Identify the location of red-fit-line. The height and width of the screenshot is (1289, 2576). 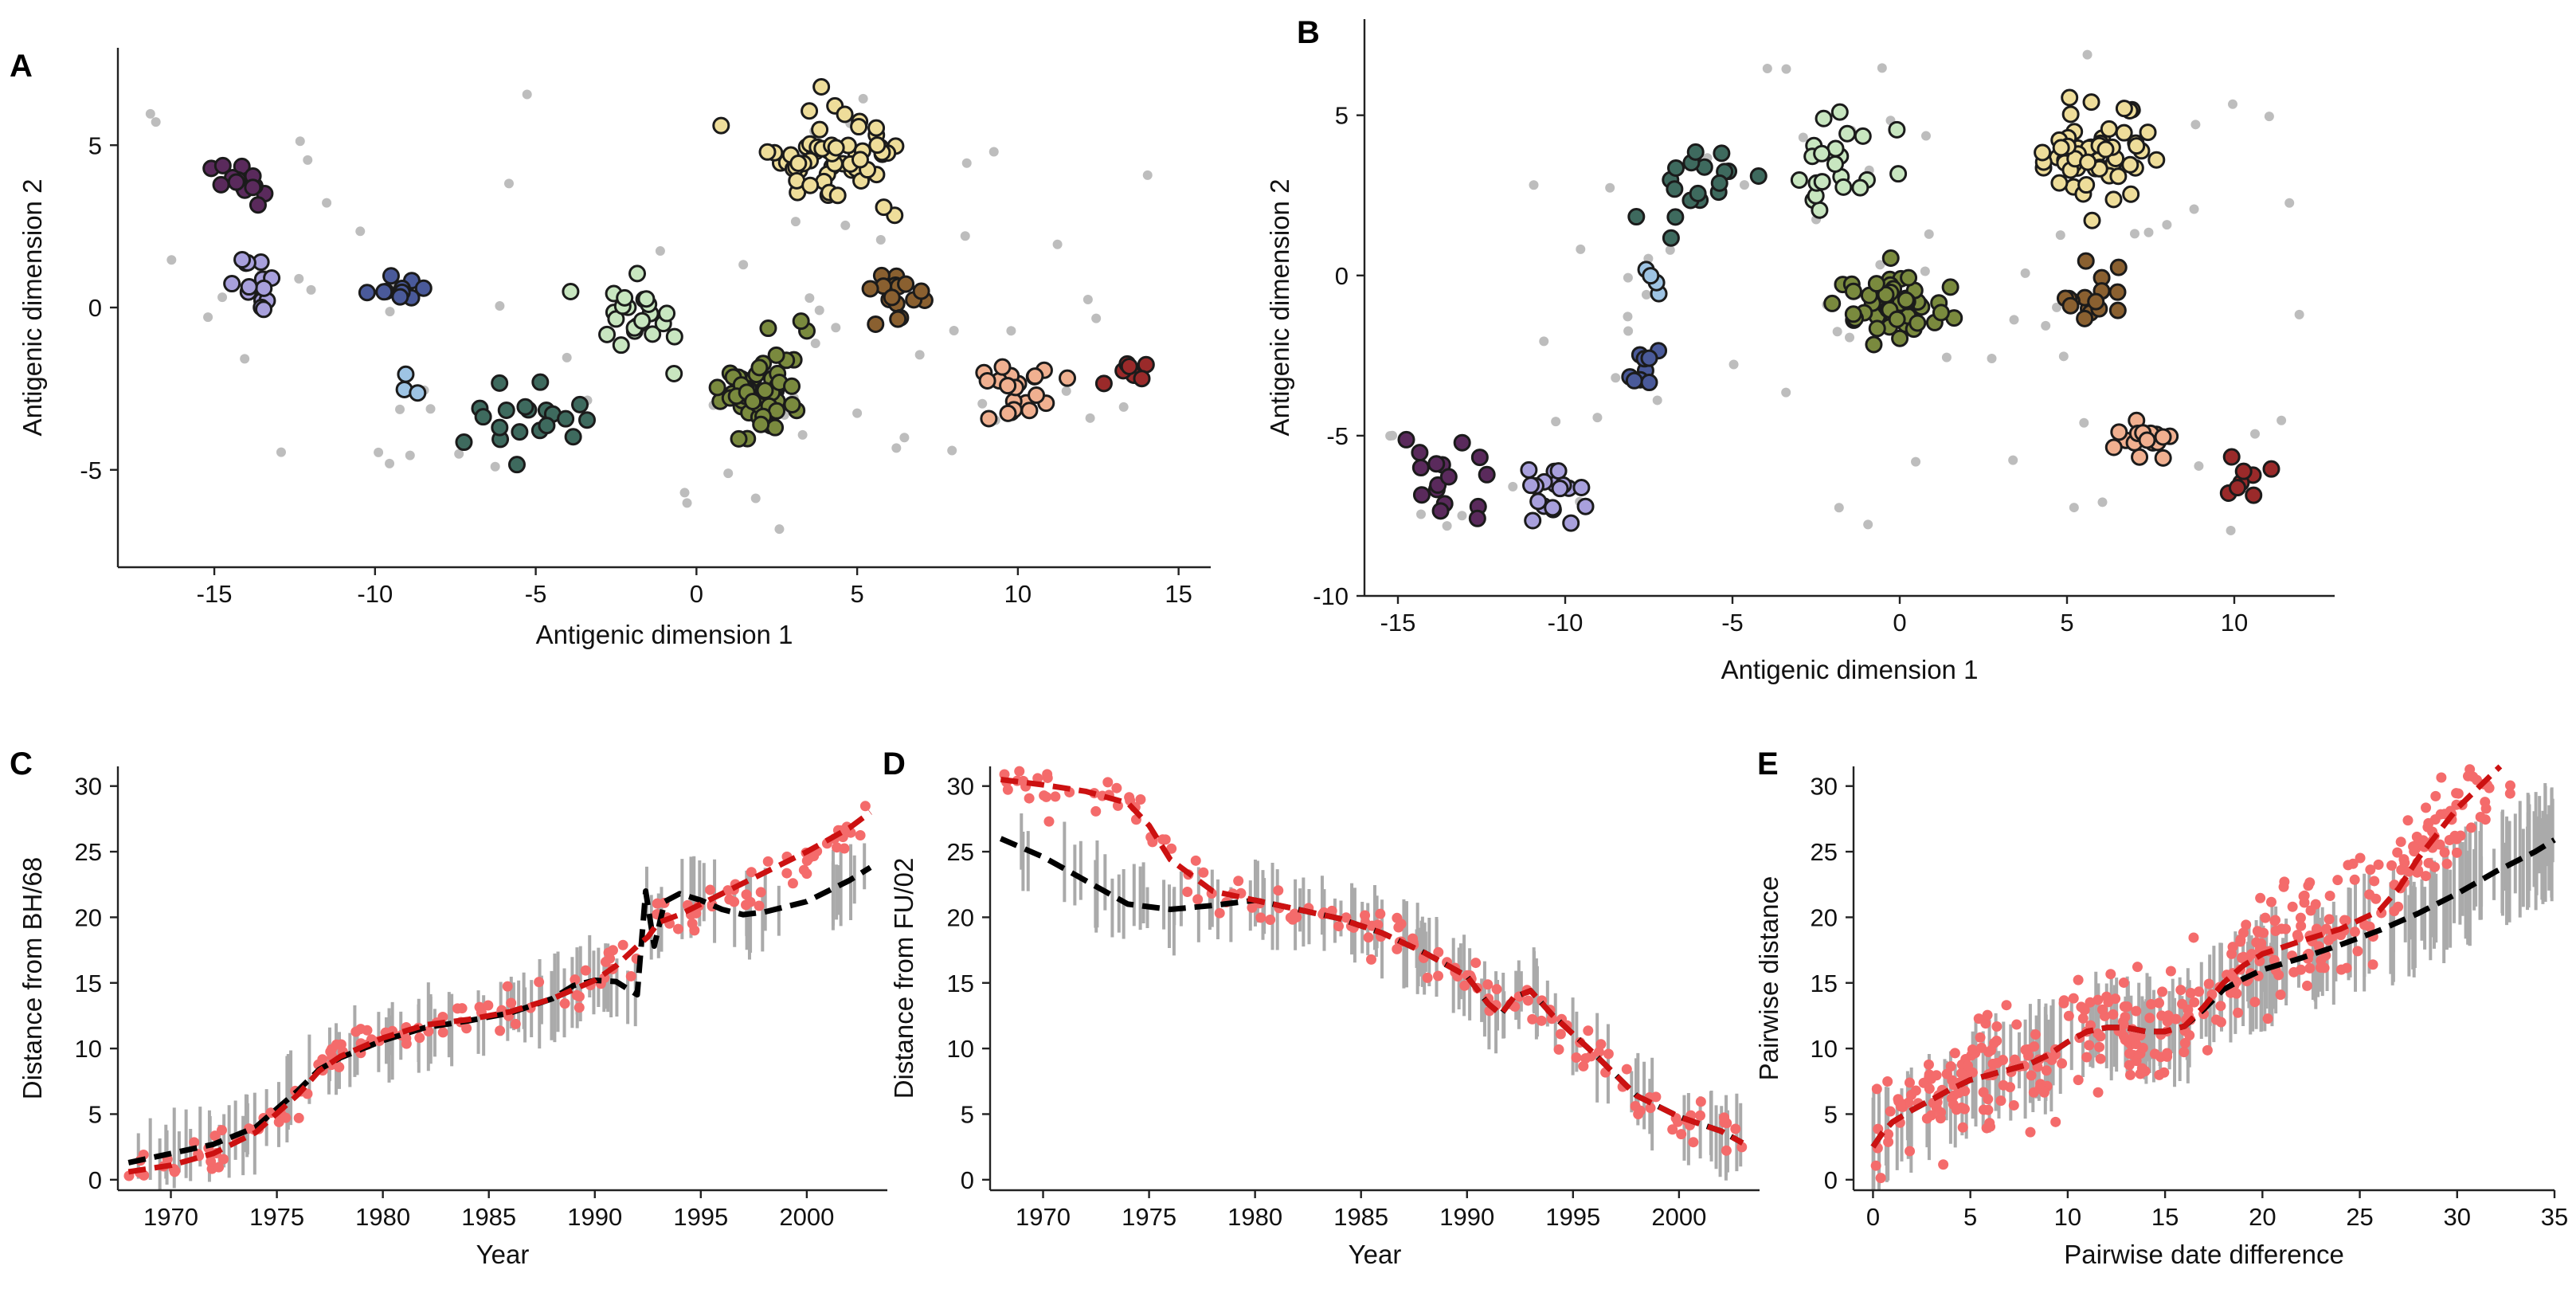
(499, 992).